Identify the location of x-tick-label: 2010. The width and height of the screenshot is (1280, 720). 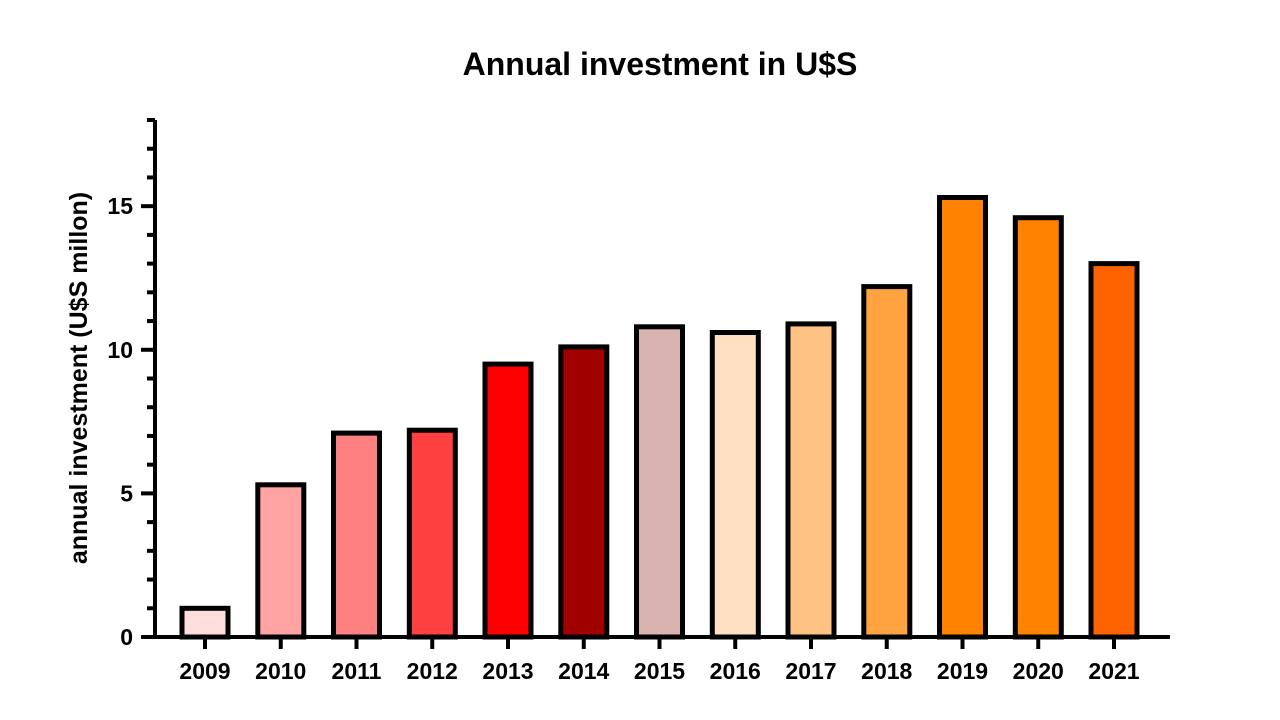
(280, 671).